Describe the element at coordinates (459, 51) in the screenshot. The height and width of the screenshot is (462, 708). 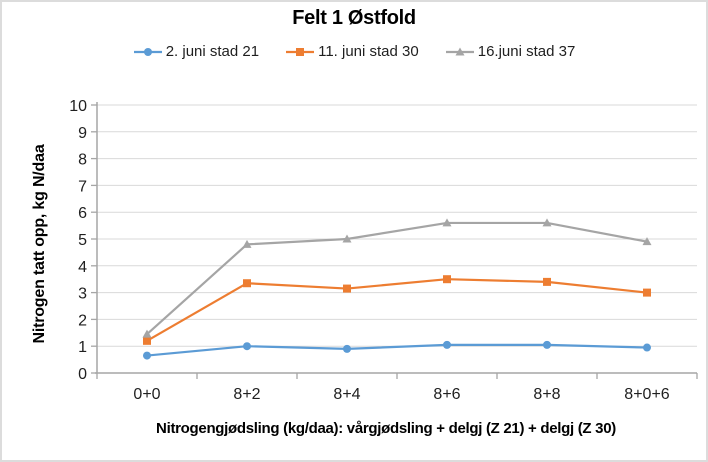
I see `legend-triangle-marker-icon` at that location.